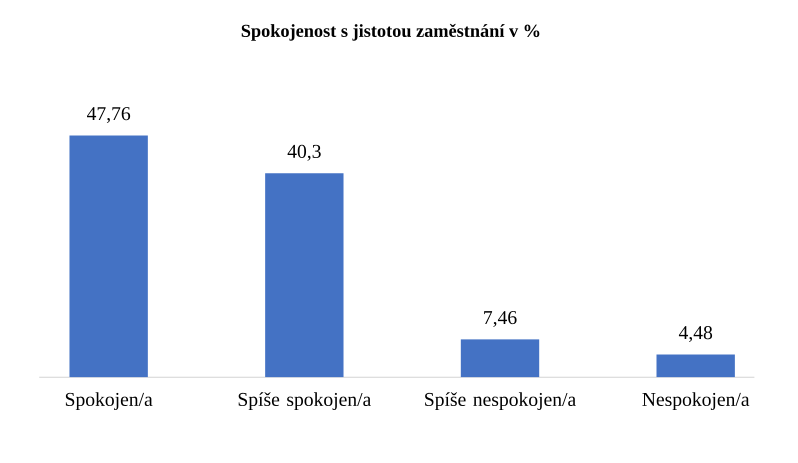  Describe the element at coordinates (109, 401) in the screenshot. I see `x-tick-label: Spokojen/a` at that location.